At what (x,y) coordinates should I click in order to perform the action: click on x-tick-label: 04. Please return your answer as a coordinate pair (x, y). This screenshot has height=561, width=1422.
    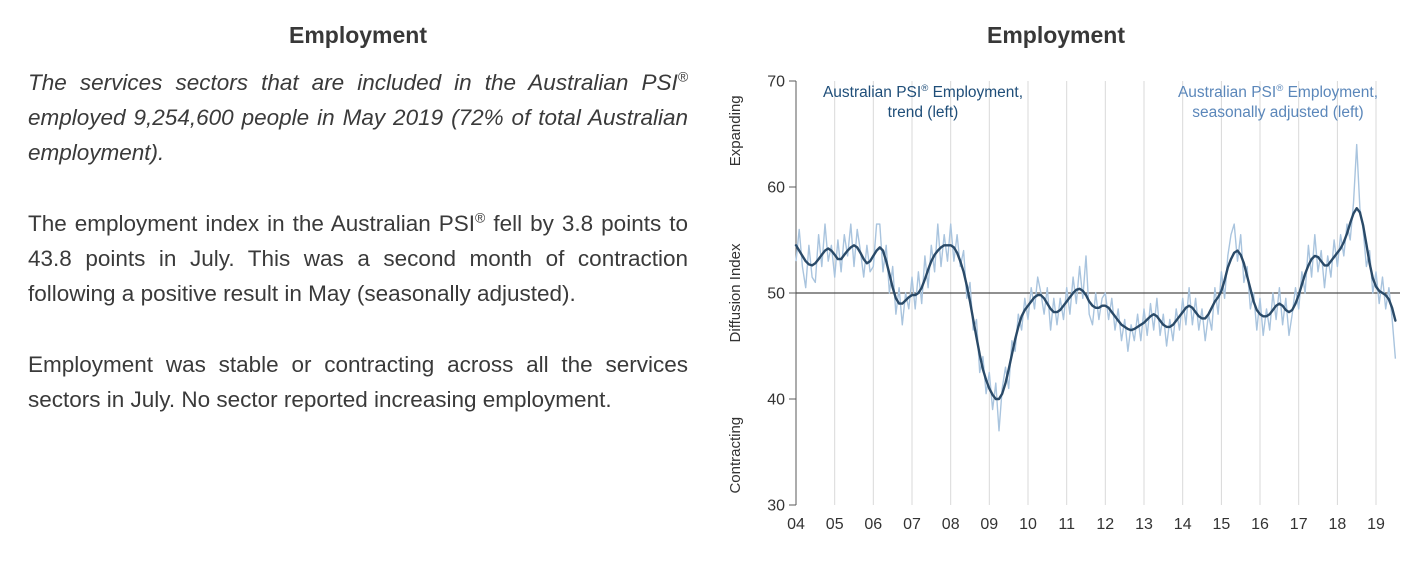
    Looking at the image, I should click on (796, 524).